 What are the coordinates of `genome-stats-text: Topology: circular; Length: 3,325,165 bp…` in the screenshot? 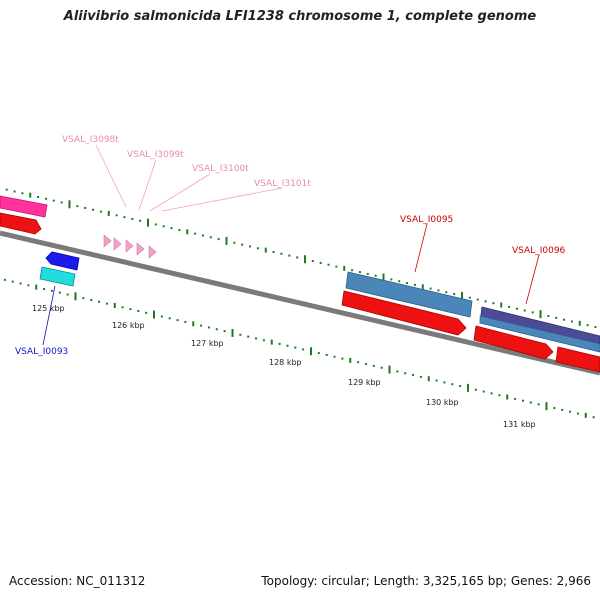 It's located at (426, 581).